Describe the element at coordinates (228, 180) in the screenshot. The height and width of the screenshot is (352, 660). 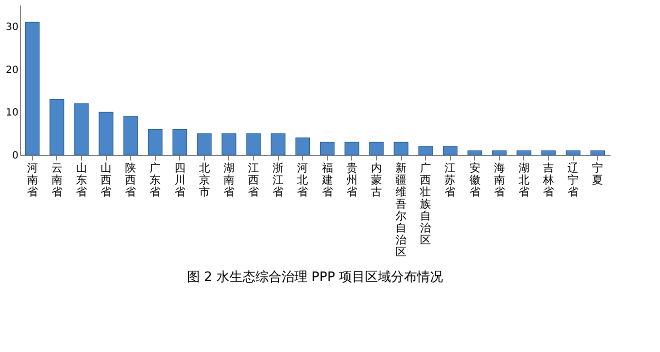
I see `x-tick-label: 湖南省` at that location.